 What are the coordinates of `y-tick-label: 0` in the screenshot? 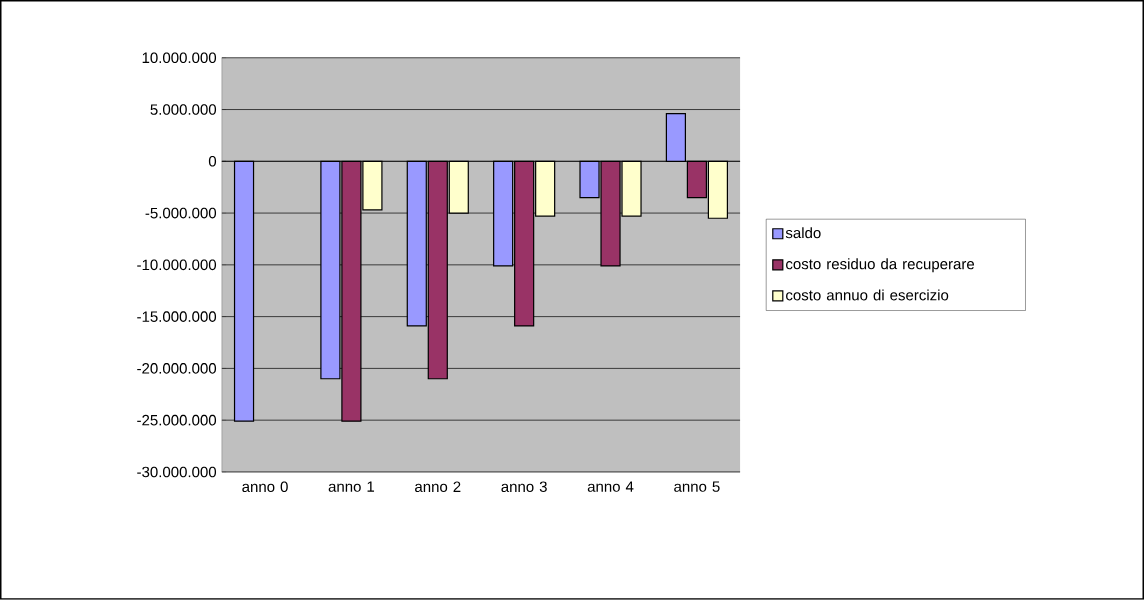 It's located at (212, 161).